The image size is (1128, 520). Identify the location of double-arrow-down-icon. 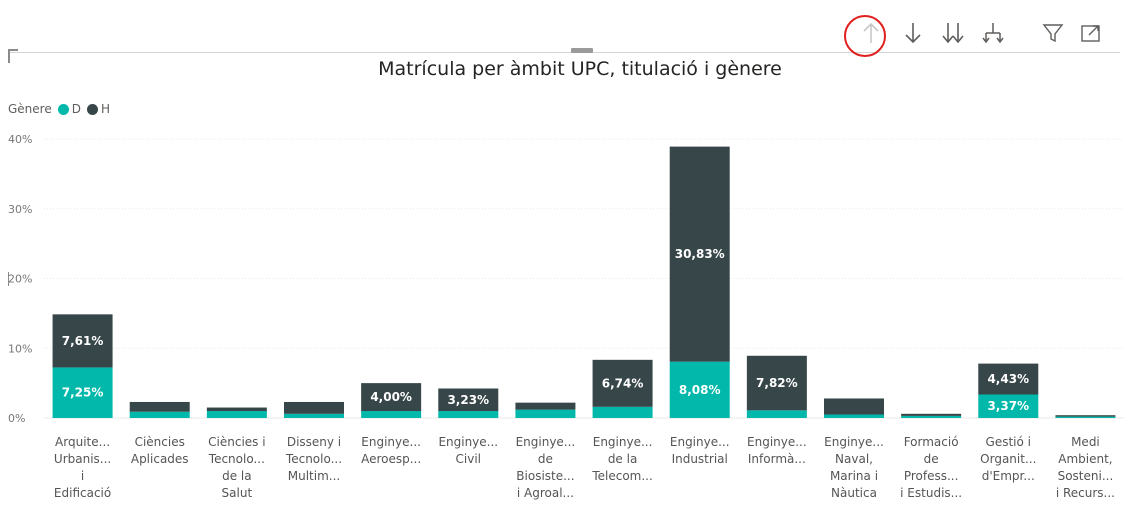
(953, 35).